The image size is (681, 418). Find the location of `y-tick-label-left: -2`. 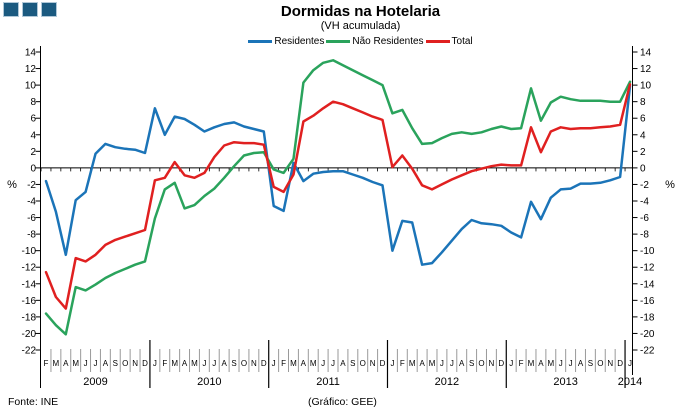

y-tick-label-left: -2 is located at coordinates (31, 185).